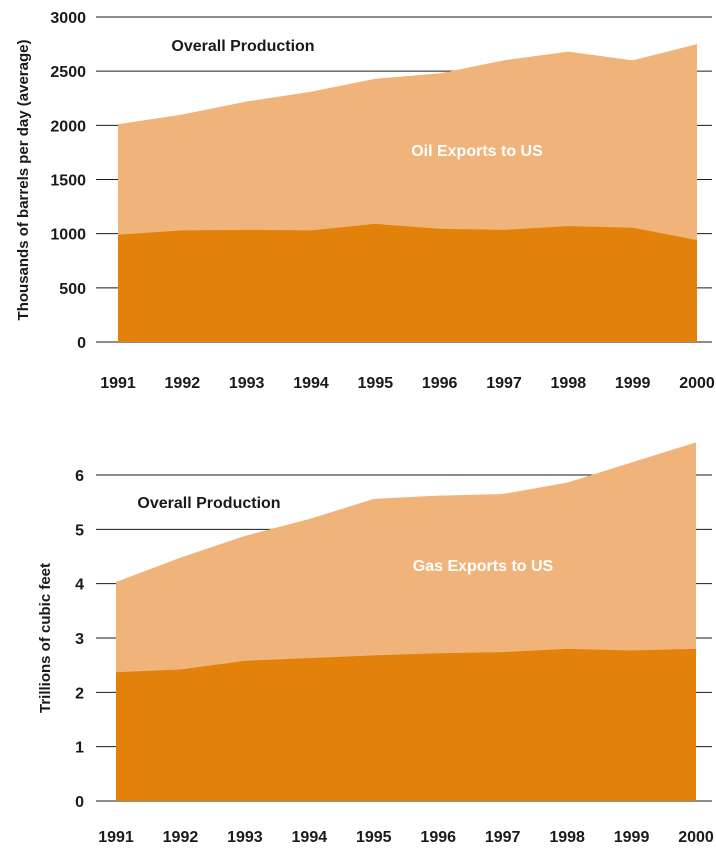 Image resolution: width=716 pixels, height=848 pixels. I want to click on gas-x-tick-label: 2000, so click(696, 837).